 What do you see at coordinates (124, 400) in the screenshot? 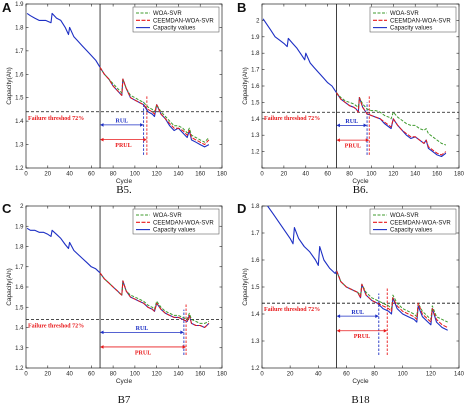
I see `panel-caption: B7` at bounding box center [124, 400].